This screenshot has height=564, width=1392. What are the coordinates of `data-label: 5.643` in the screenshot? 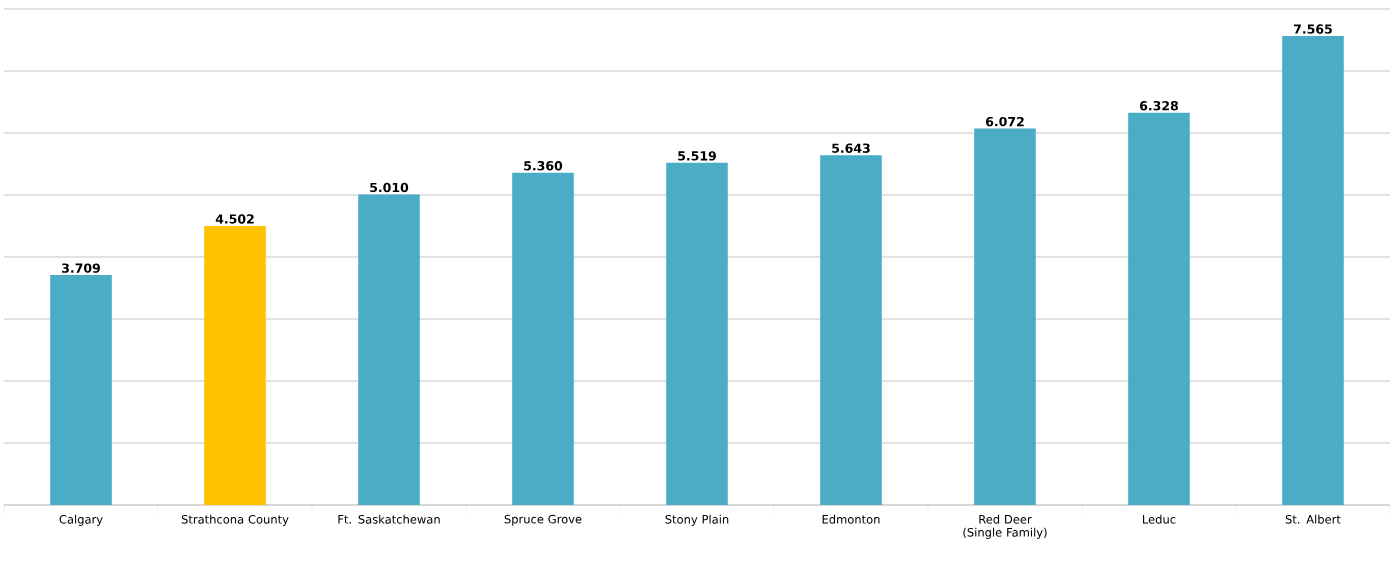 It's located at (851, 148).